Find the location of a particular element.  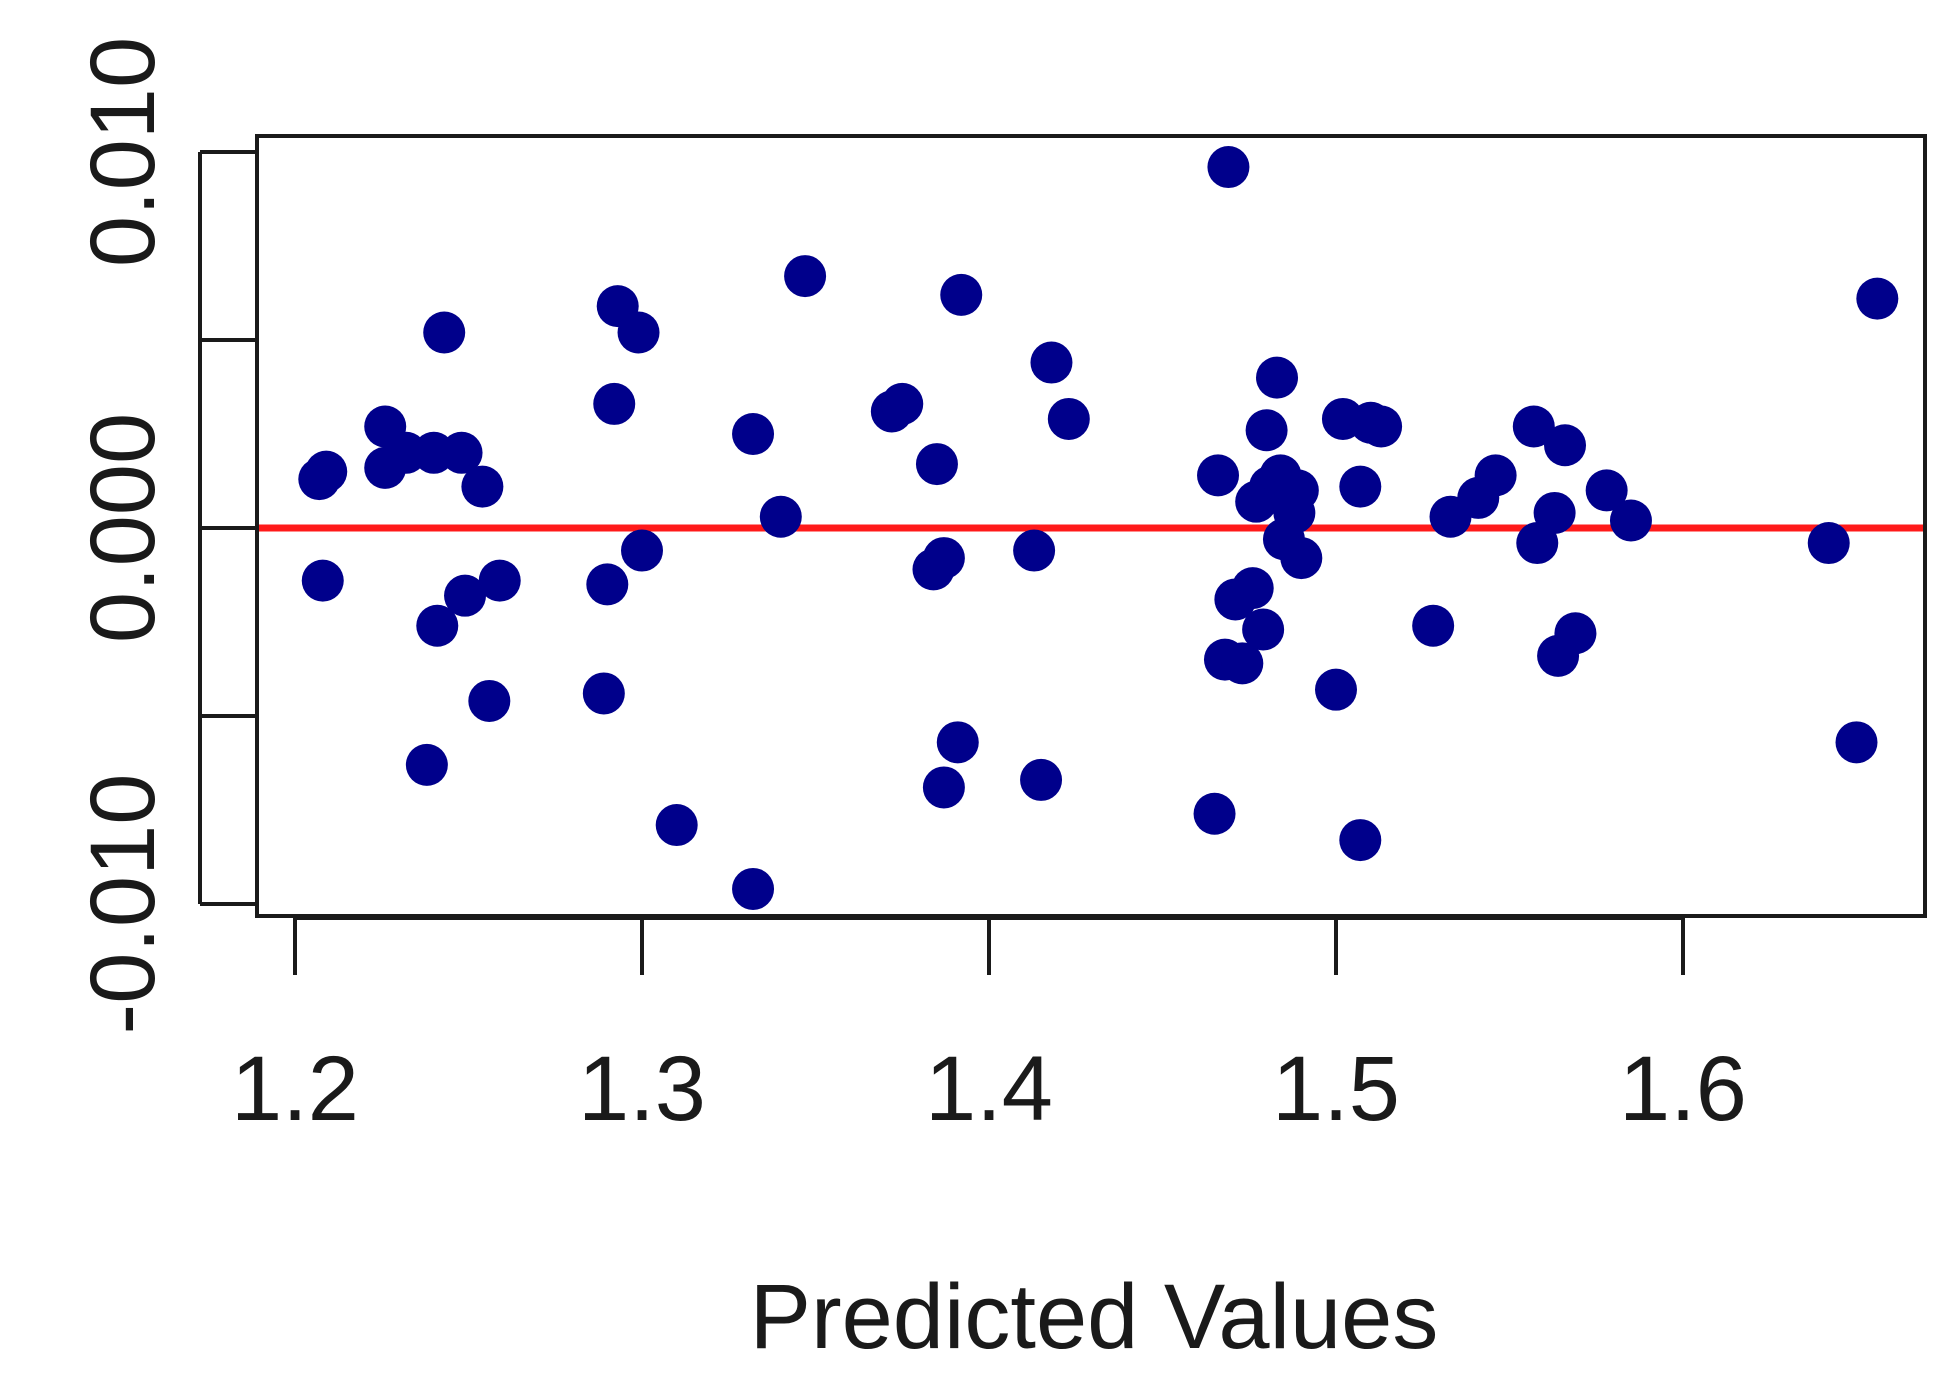

y-axis: -0.010 0.000 0.010 is located at coordinates (164, 536).